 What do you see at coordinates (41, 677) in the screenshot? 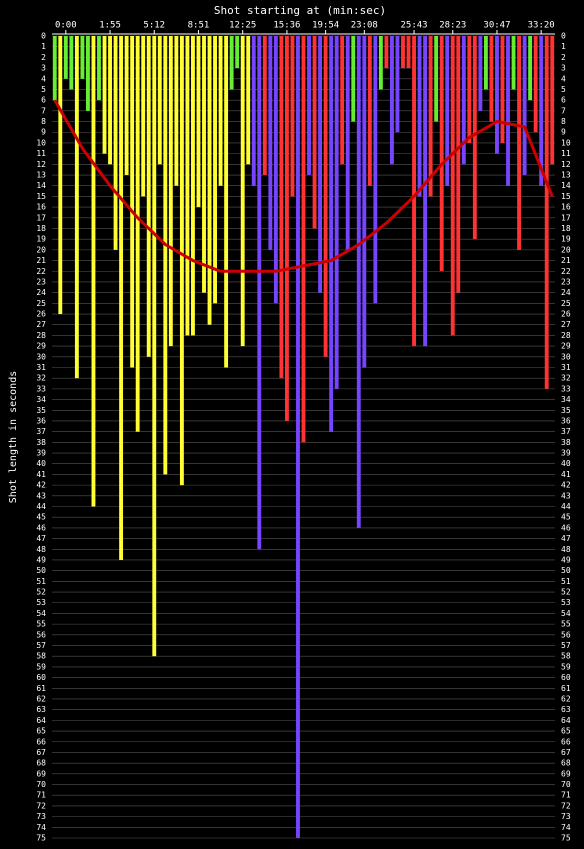
I see `y-tick-label: 60` at bounding box center [41, 677].